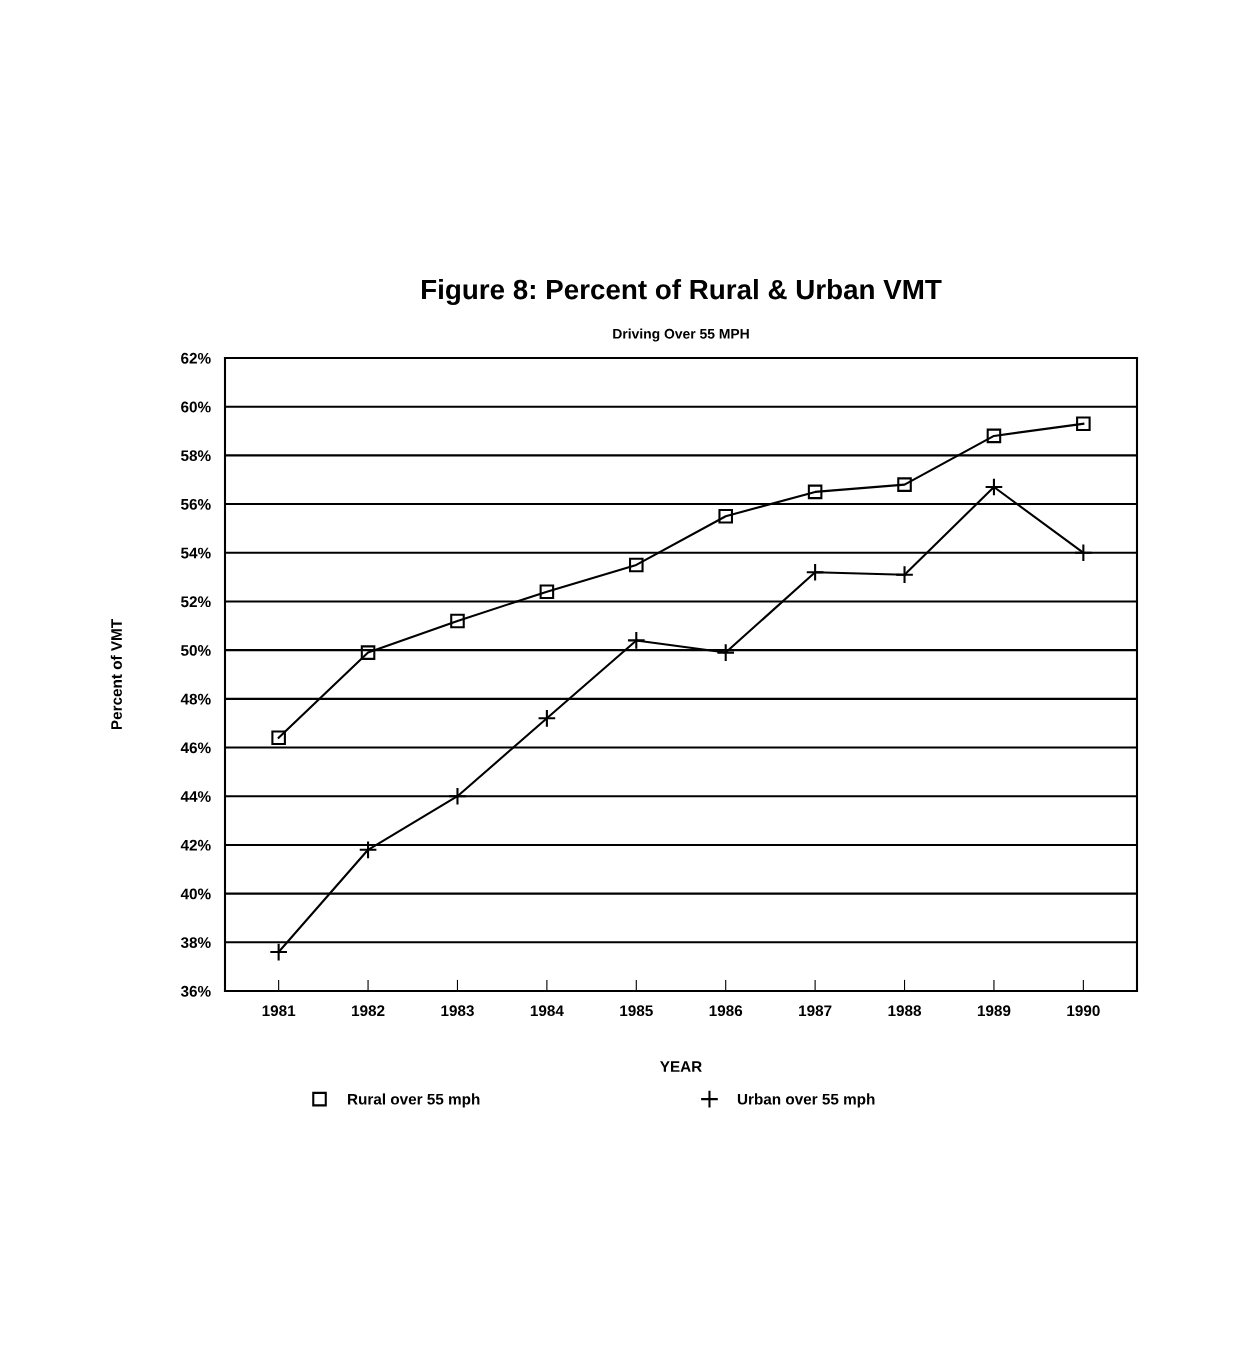 This screenshot has height=1365, width=1260. What do you see at coordinates (994, 1011) in the screenshot?
I see `x-tick-label: 1989` at bounding box center [994, 1011].